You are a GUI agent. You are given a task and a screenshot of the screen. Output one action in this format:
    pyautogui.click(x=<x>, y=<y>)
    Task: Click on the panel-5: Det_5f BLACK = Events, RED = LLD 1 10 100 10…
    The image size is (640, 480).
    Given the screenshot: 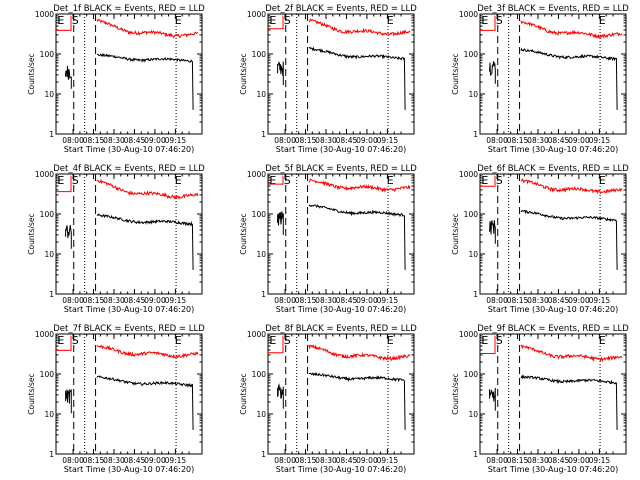 What is the action you would take?
    pyautogui.click(x=328, y=239)
    